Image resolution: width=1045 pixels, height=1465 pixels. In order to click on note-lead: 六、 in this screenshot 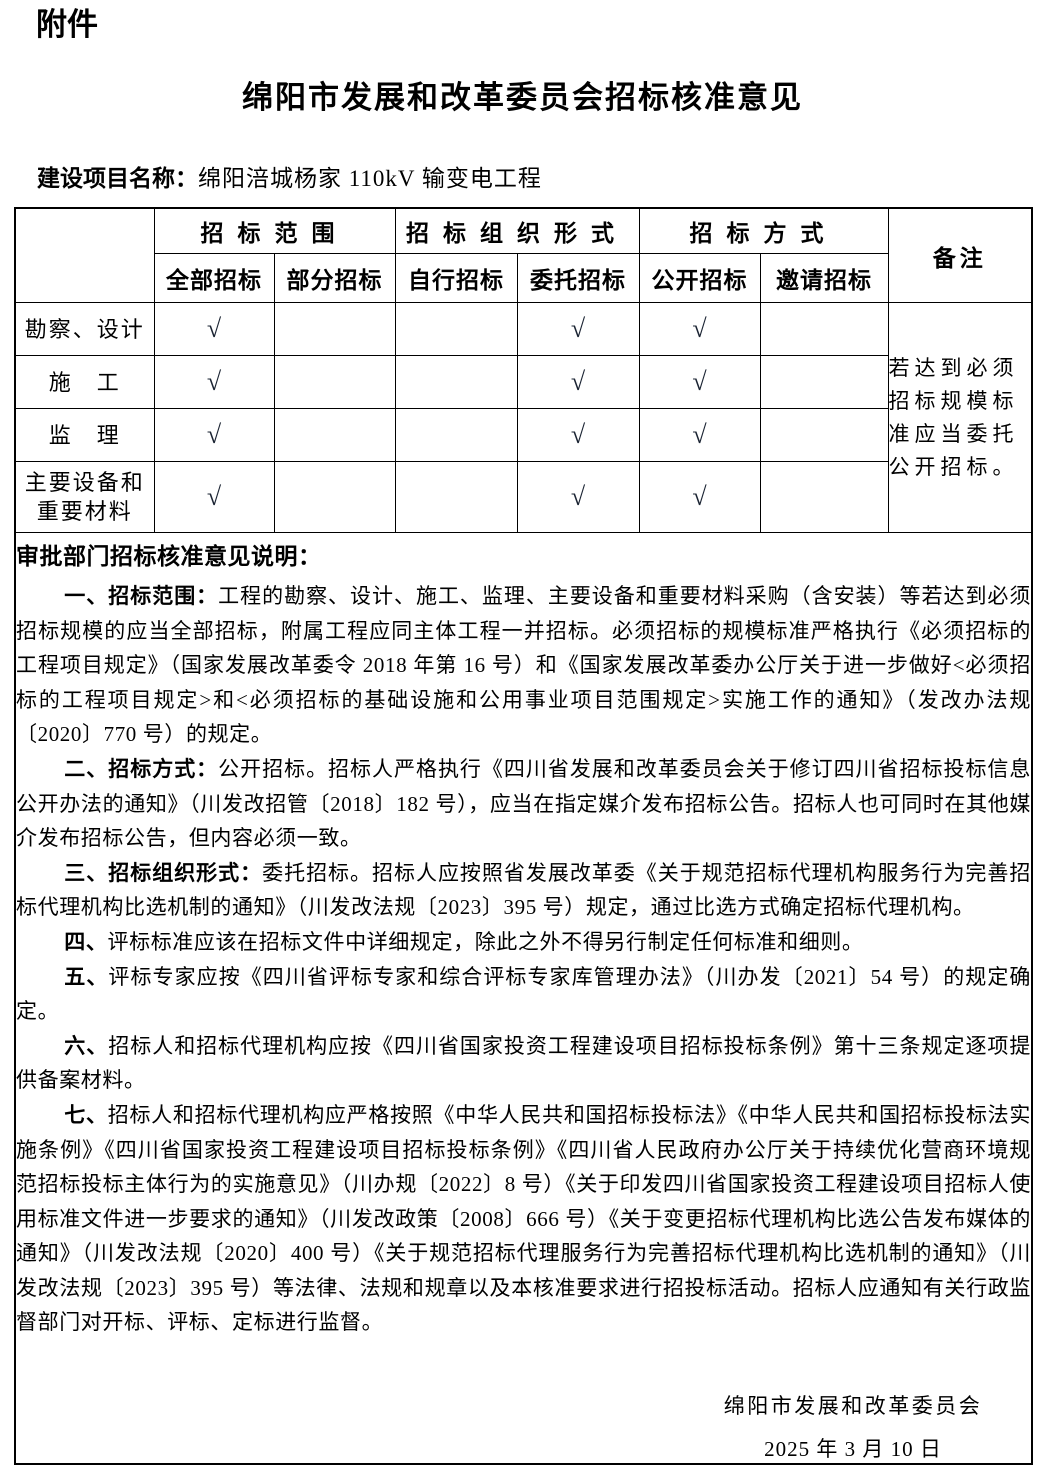, I will do `click(86, 1045)`.